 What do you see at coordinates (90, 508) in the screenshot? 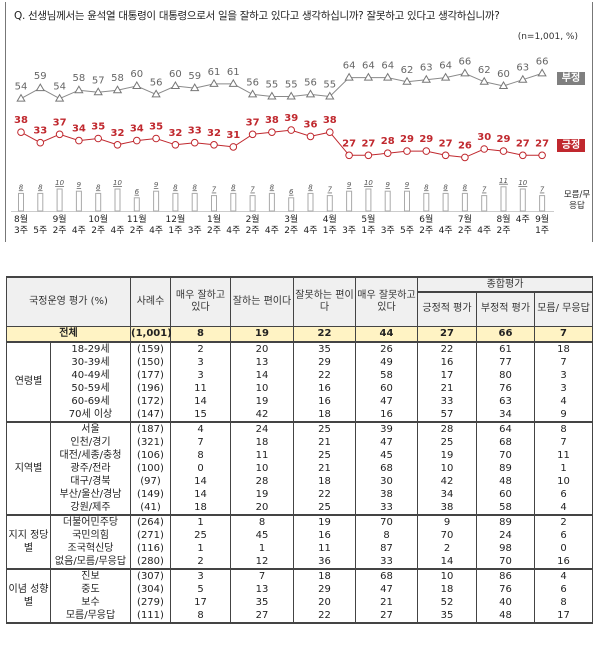
I see `row-label: 강원/제주` at bounding box center [90, 508].